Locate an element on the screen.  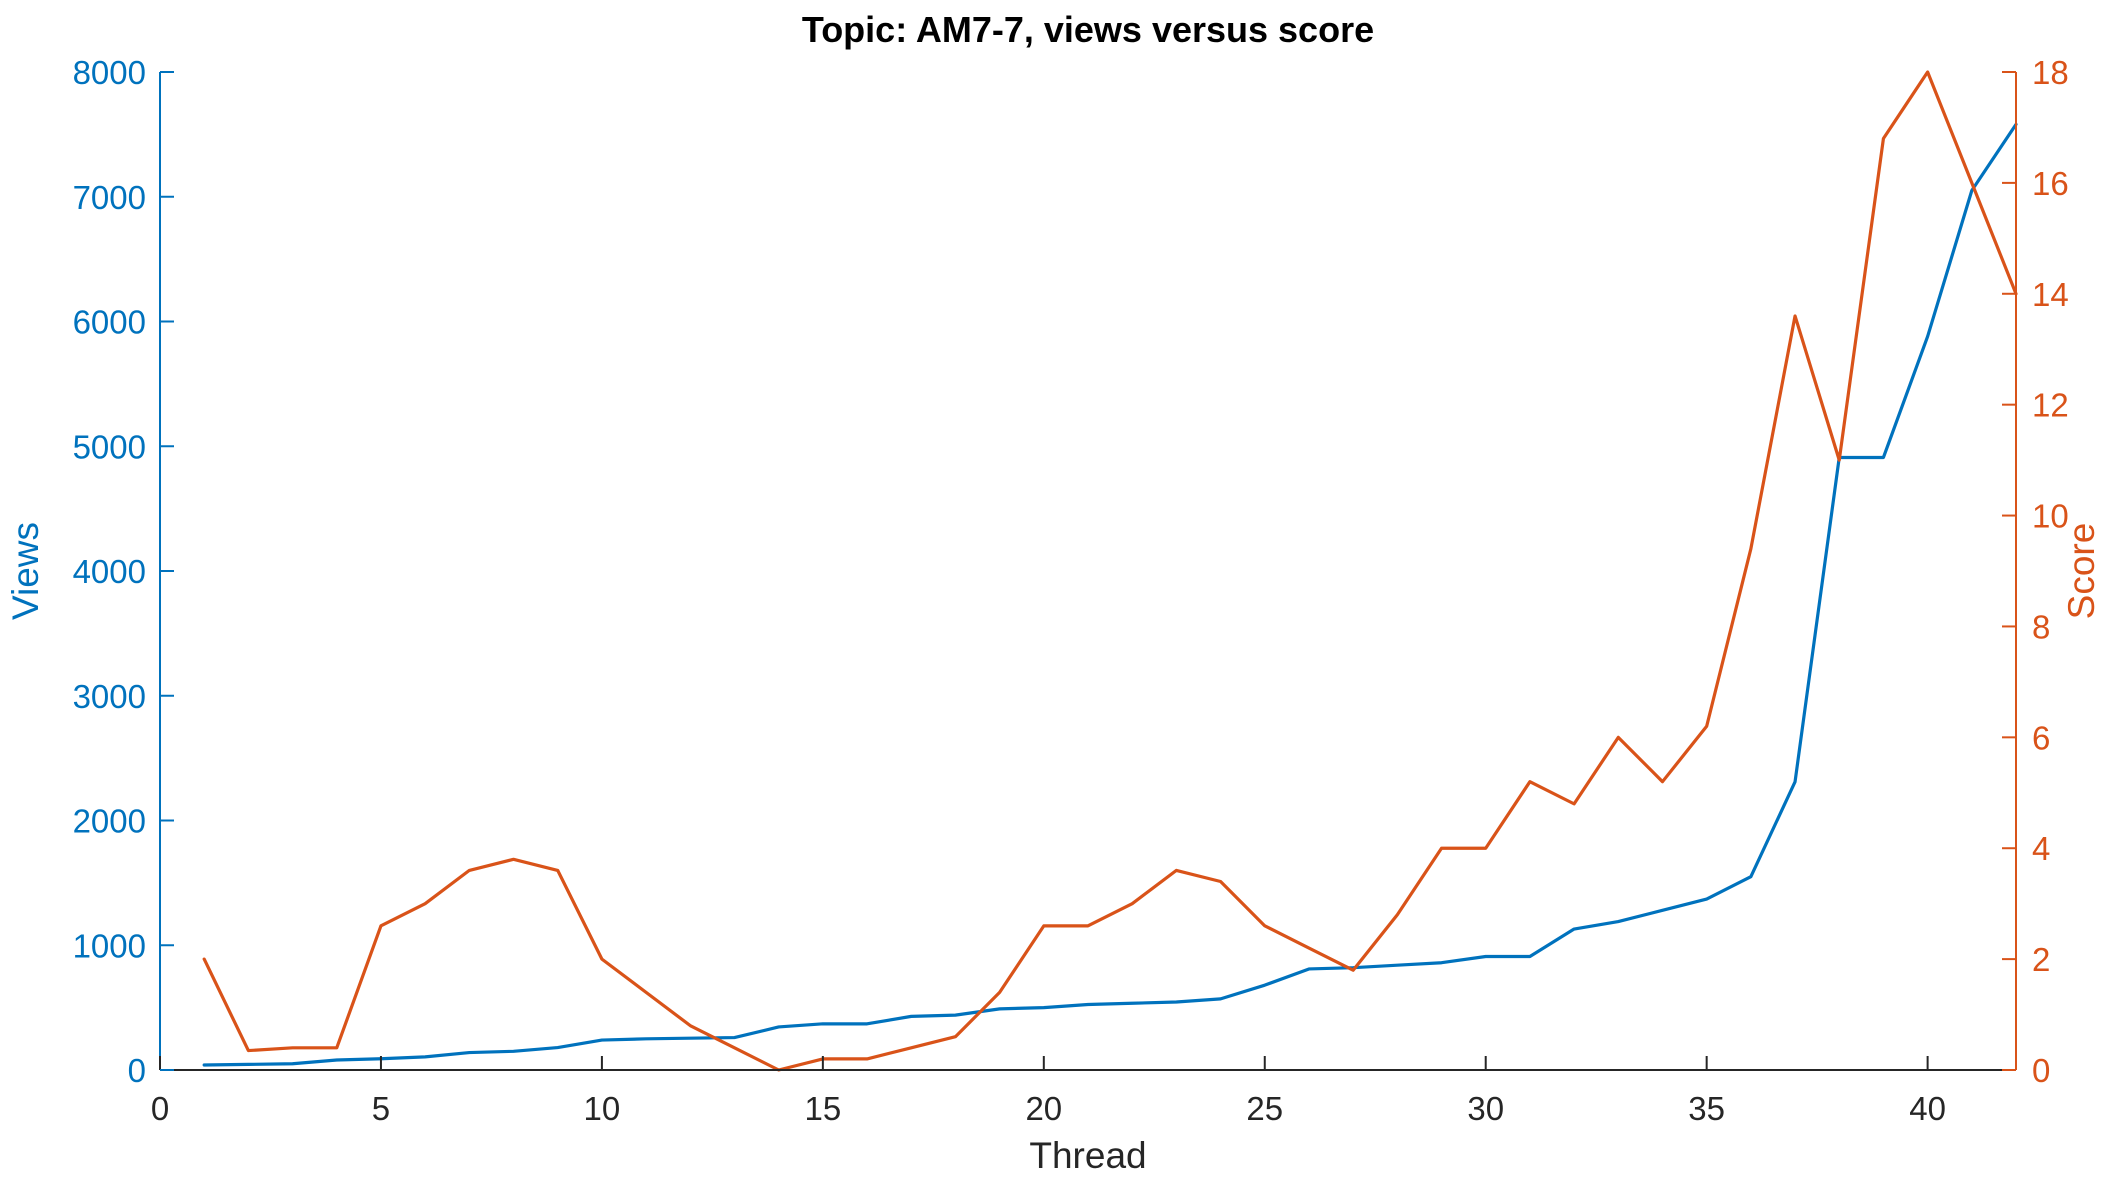
left-y-tick-label: 6000 is located at coordinates (109, 322).